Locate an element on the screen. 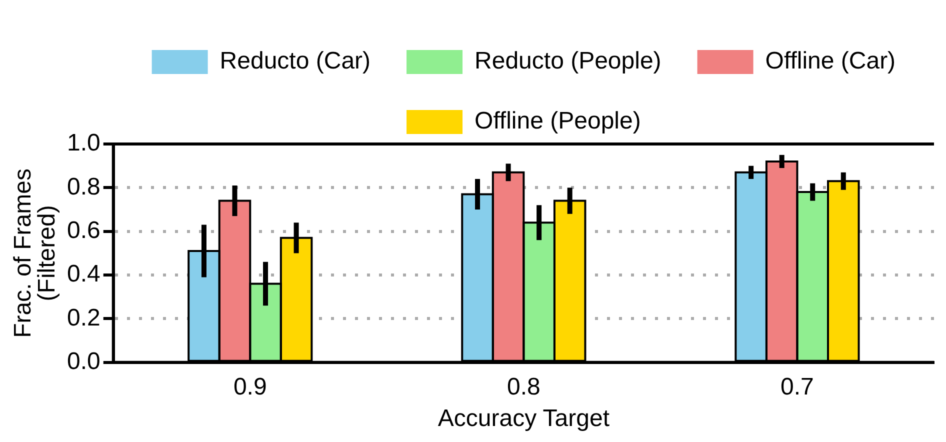 The height and width of the screenshot is (442, 946). y-tick-label: 0.8 is located at coordinates (83, 186).